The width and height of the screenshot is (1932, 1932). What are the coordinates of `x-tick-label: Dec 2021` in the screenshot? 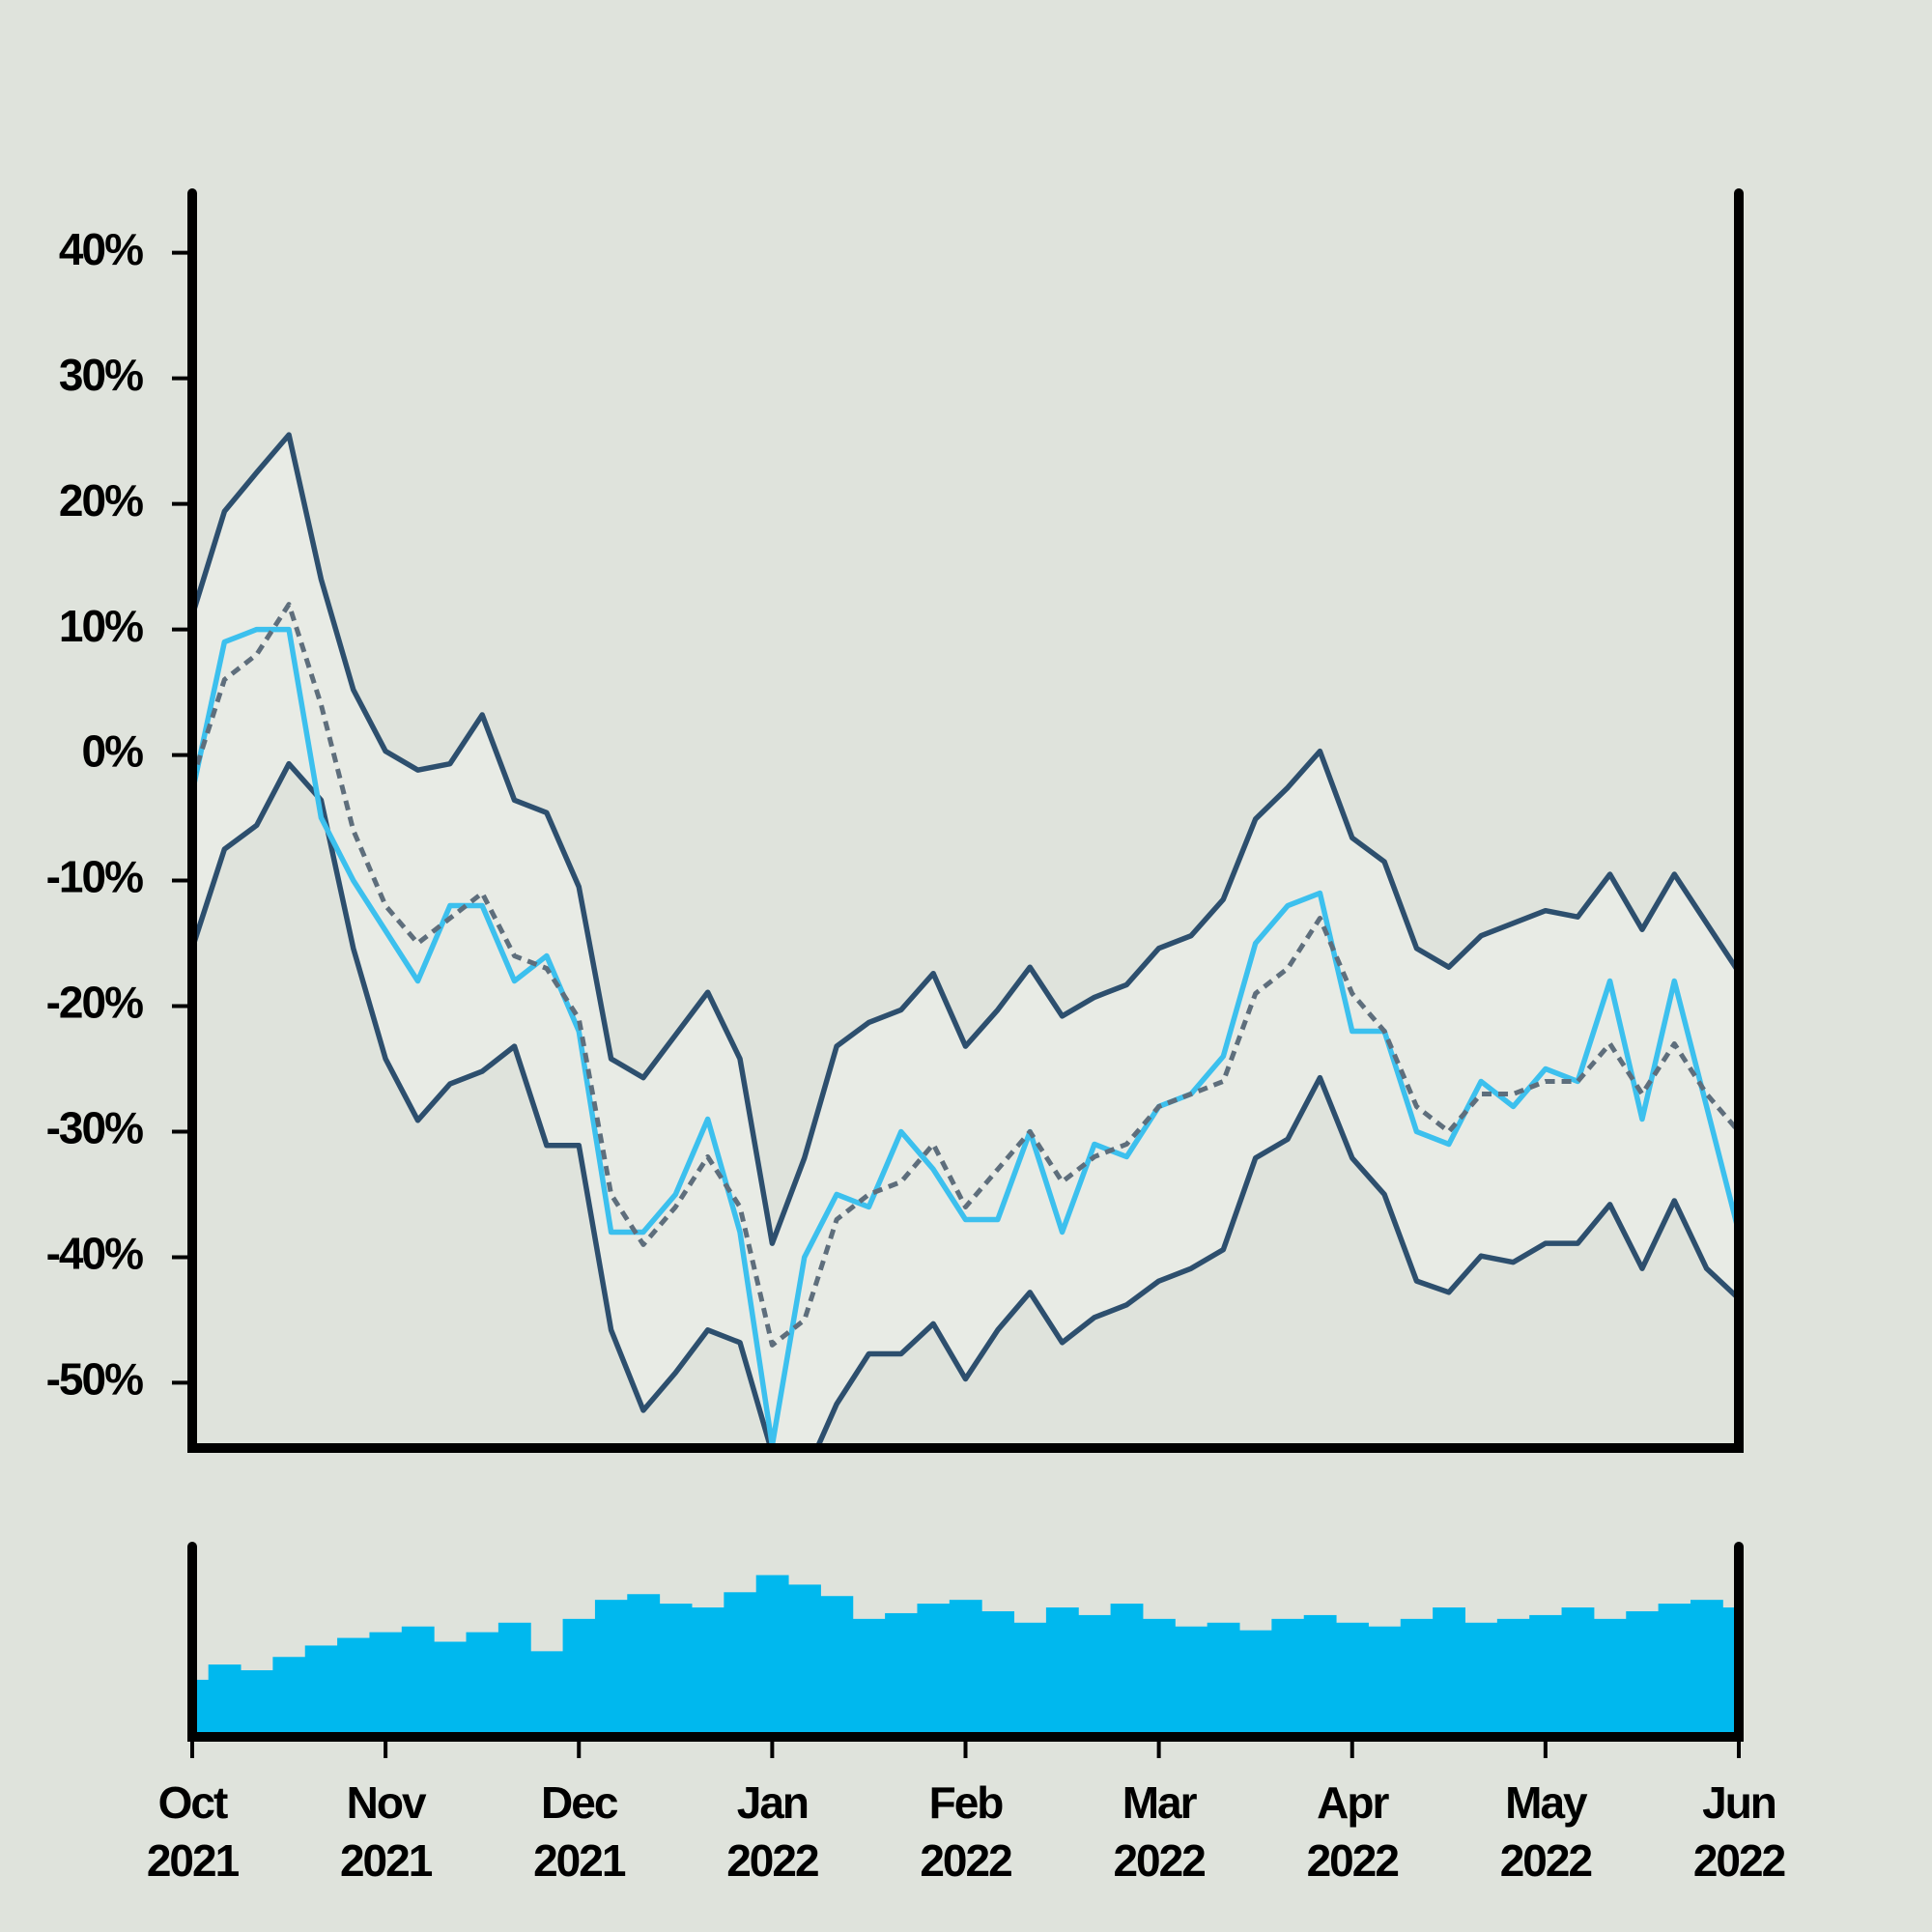 It's located at (579, 1831).